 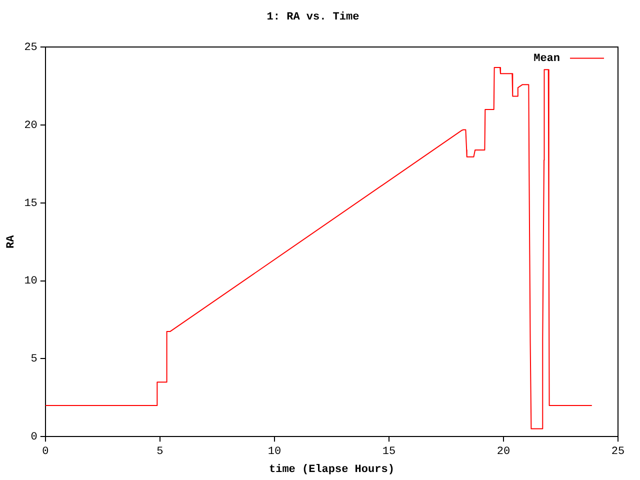 What do you see at coordinates (31, 126) in the screenshot?
I see `y-tick-label: 20` at bounding box center [31, 126].